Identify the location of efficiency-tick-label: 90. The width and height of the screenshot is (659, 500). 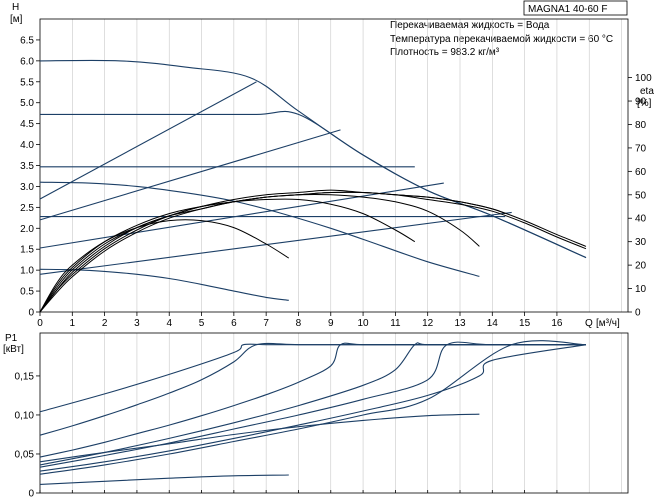
(641, 102).